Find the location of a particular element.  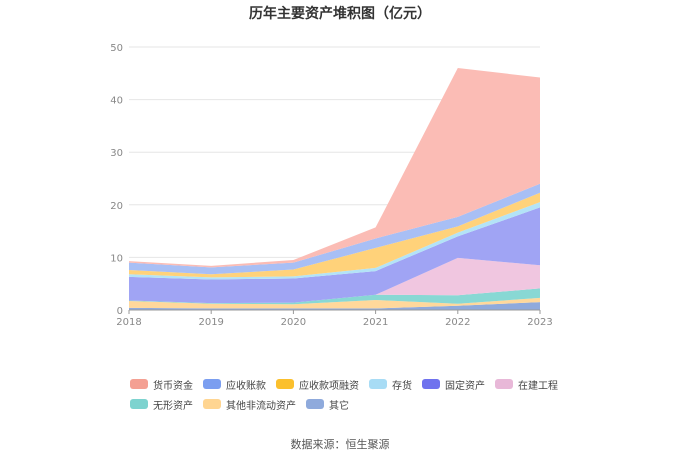

area-固定资产 is located at coordinates (334, 255).